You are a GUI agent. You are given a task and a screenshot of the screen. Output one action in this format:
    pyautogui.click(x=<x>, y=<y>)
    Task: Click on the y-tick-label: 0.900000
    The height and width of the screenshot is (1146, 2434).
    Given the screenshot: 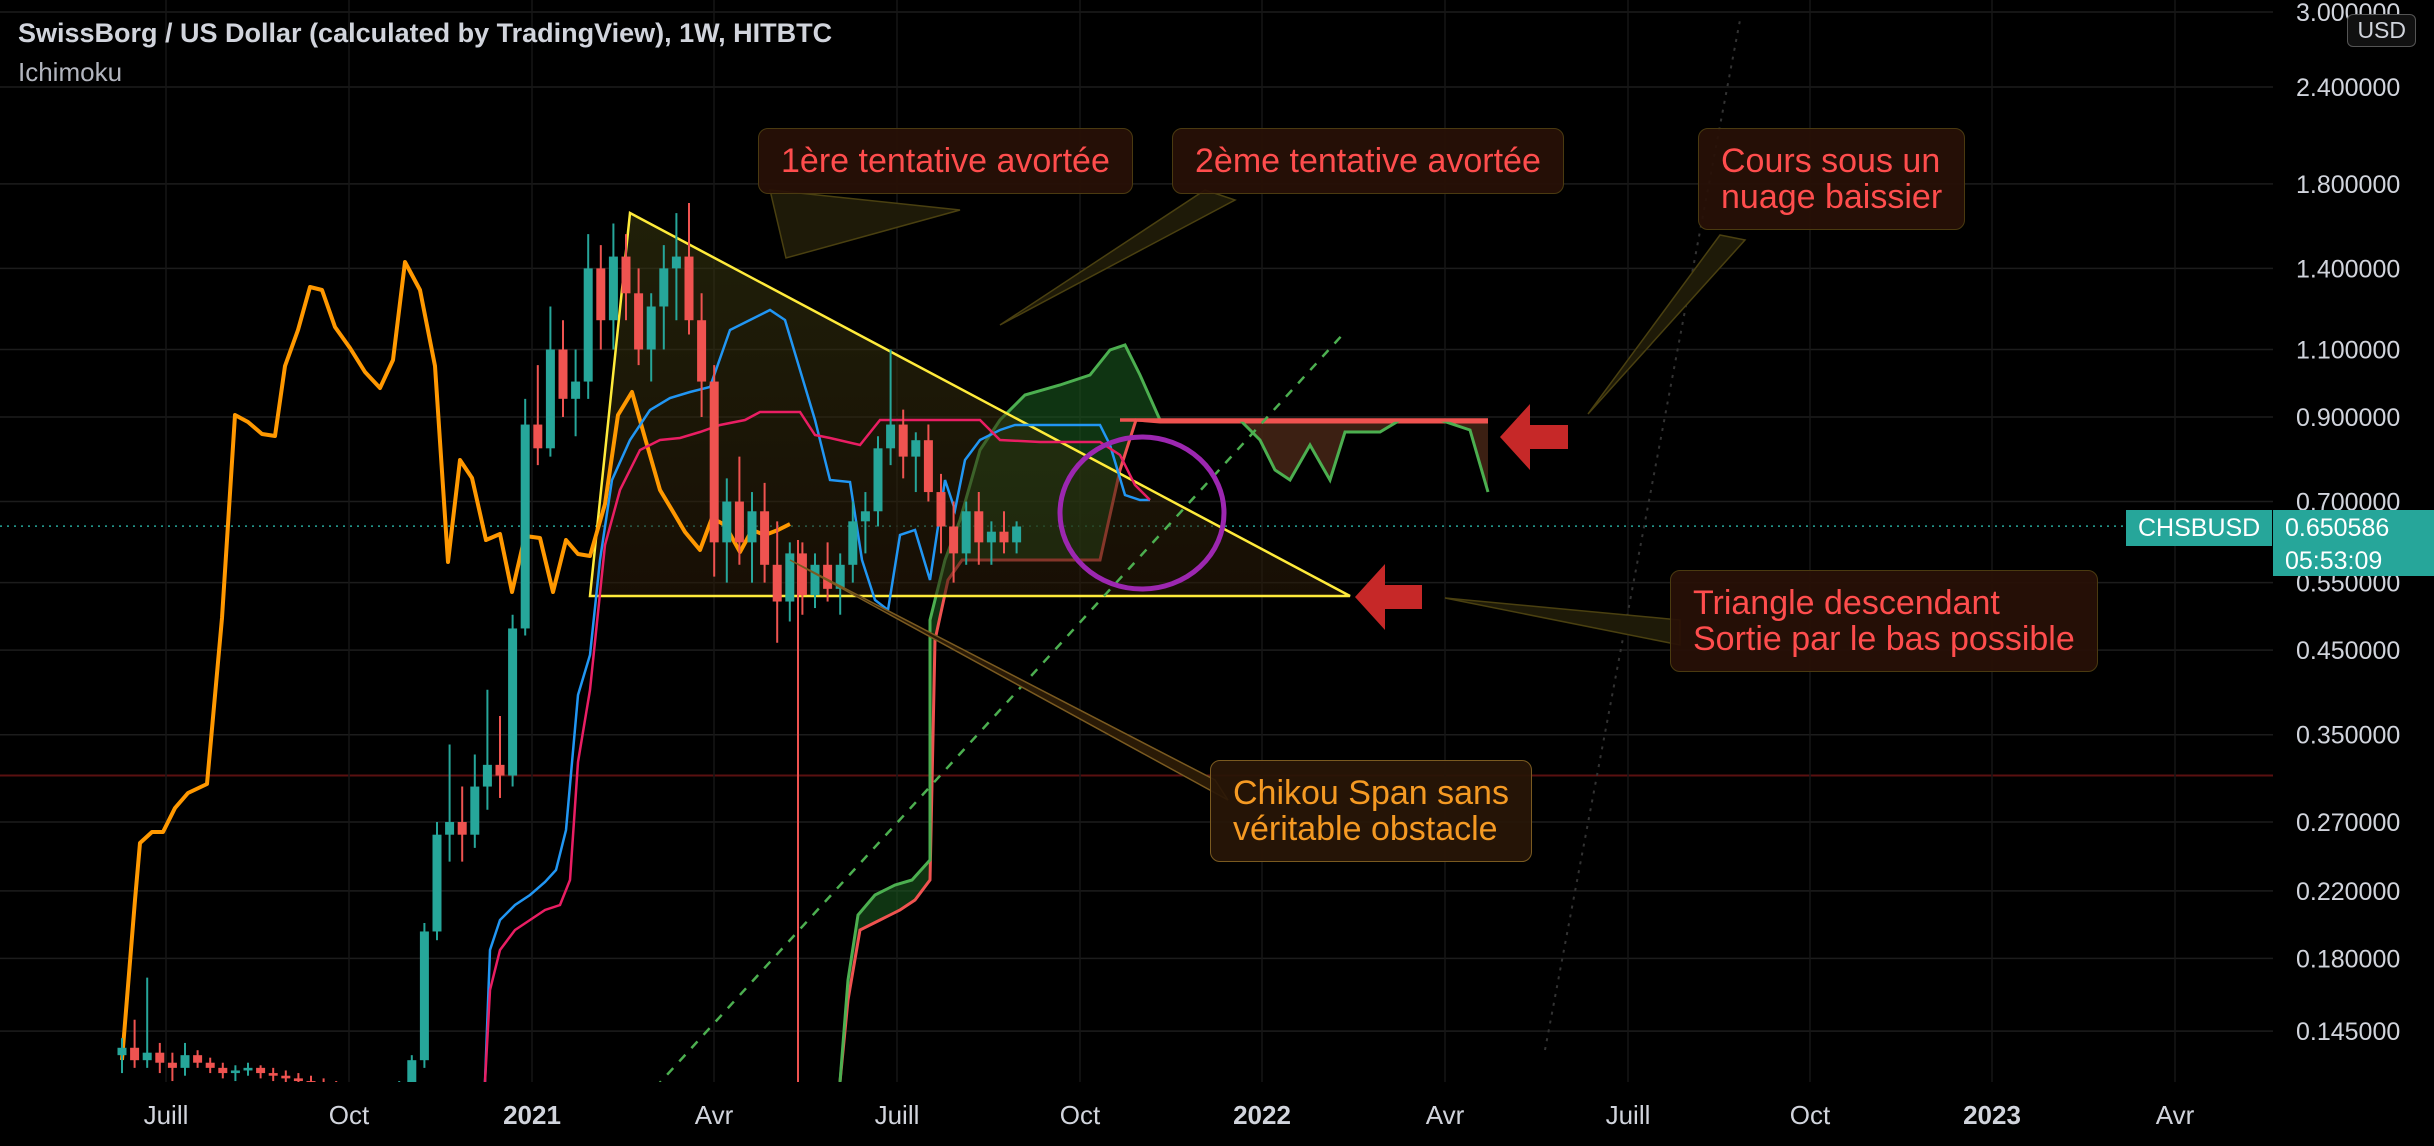 What is the action you would take?
    pyautogui.click(x=2348, y=418)
    